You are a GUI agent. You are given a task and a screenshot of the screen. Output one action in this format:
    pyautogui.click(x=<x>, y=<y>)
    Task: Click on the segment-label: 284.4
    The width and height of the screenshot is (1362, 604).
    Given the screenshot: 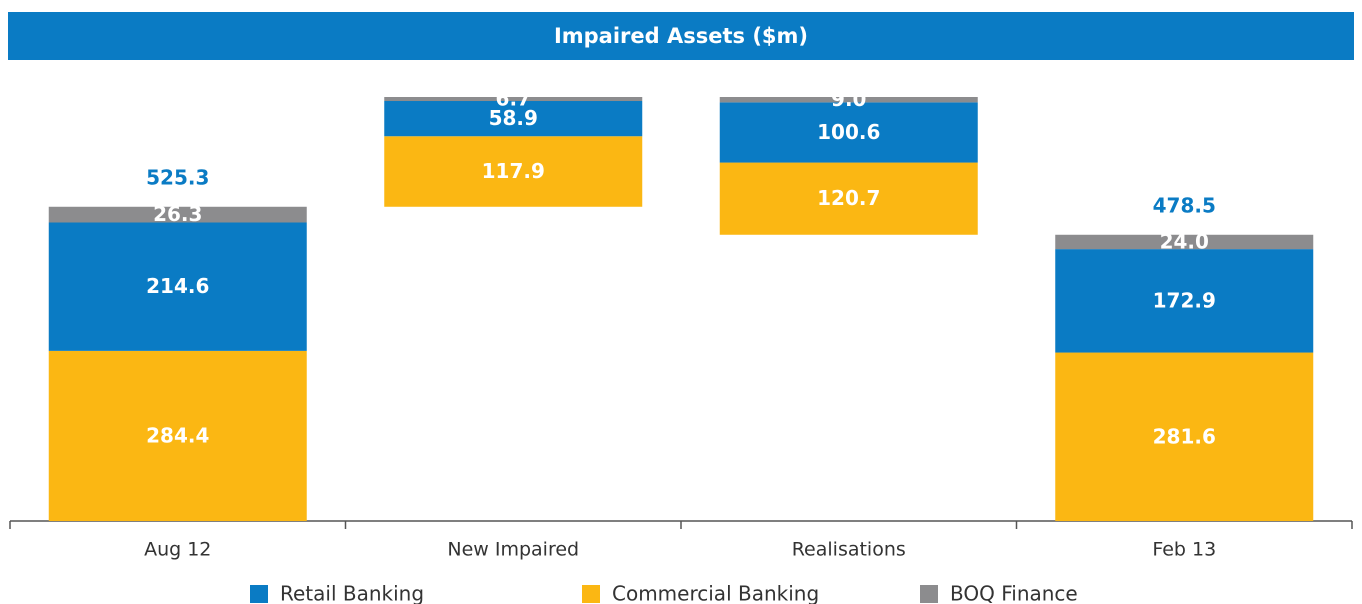 What is the action you would take?
    pyautogui.click(x=177, y=435)
    